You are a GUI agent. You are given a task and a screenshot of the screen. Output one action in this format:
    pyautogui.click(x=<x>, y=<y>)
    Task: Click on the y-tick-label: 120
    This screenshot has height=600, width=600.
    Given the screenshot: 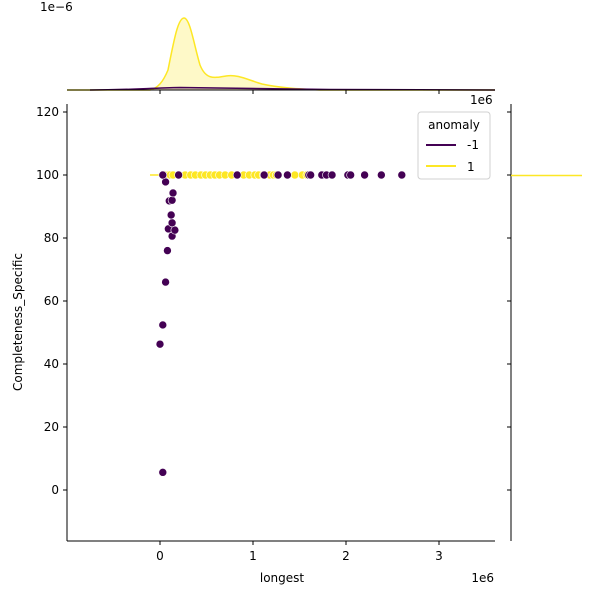 What is the action you would take?
    pyautogui.click(x=47, y=112)
    